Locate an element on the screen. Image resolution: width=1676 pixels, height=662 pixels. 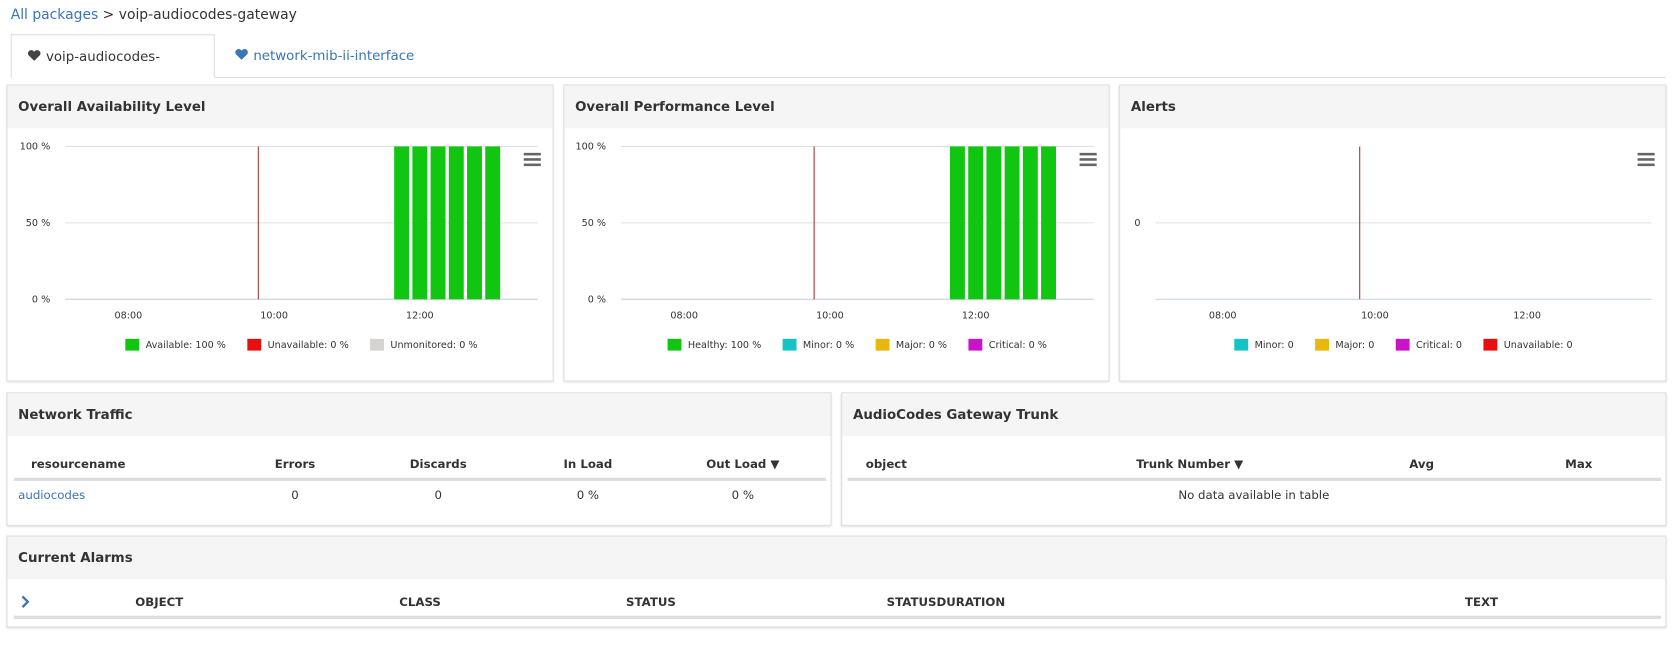
legend-label: Minor: 0 % is located at coordinates (828, 345).